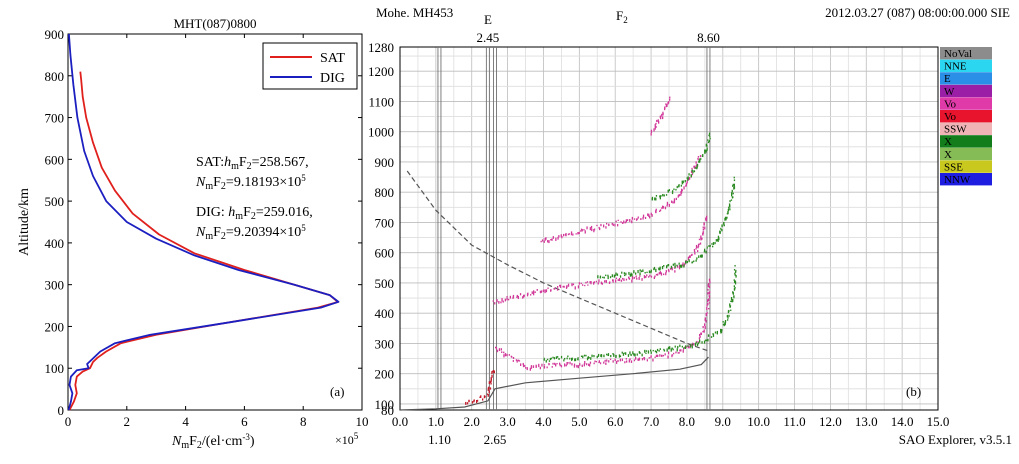 The height and width of the screenshot is (464, 1019). Describe the element at coordinates (948, 142) in the screenshot. I see `legend-label: X` at that location.